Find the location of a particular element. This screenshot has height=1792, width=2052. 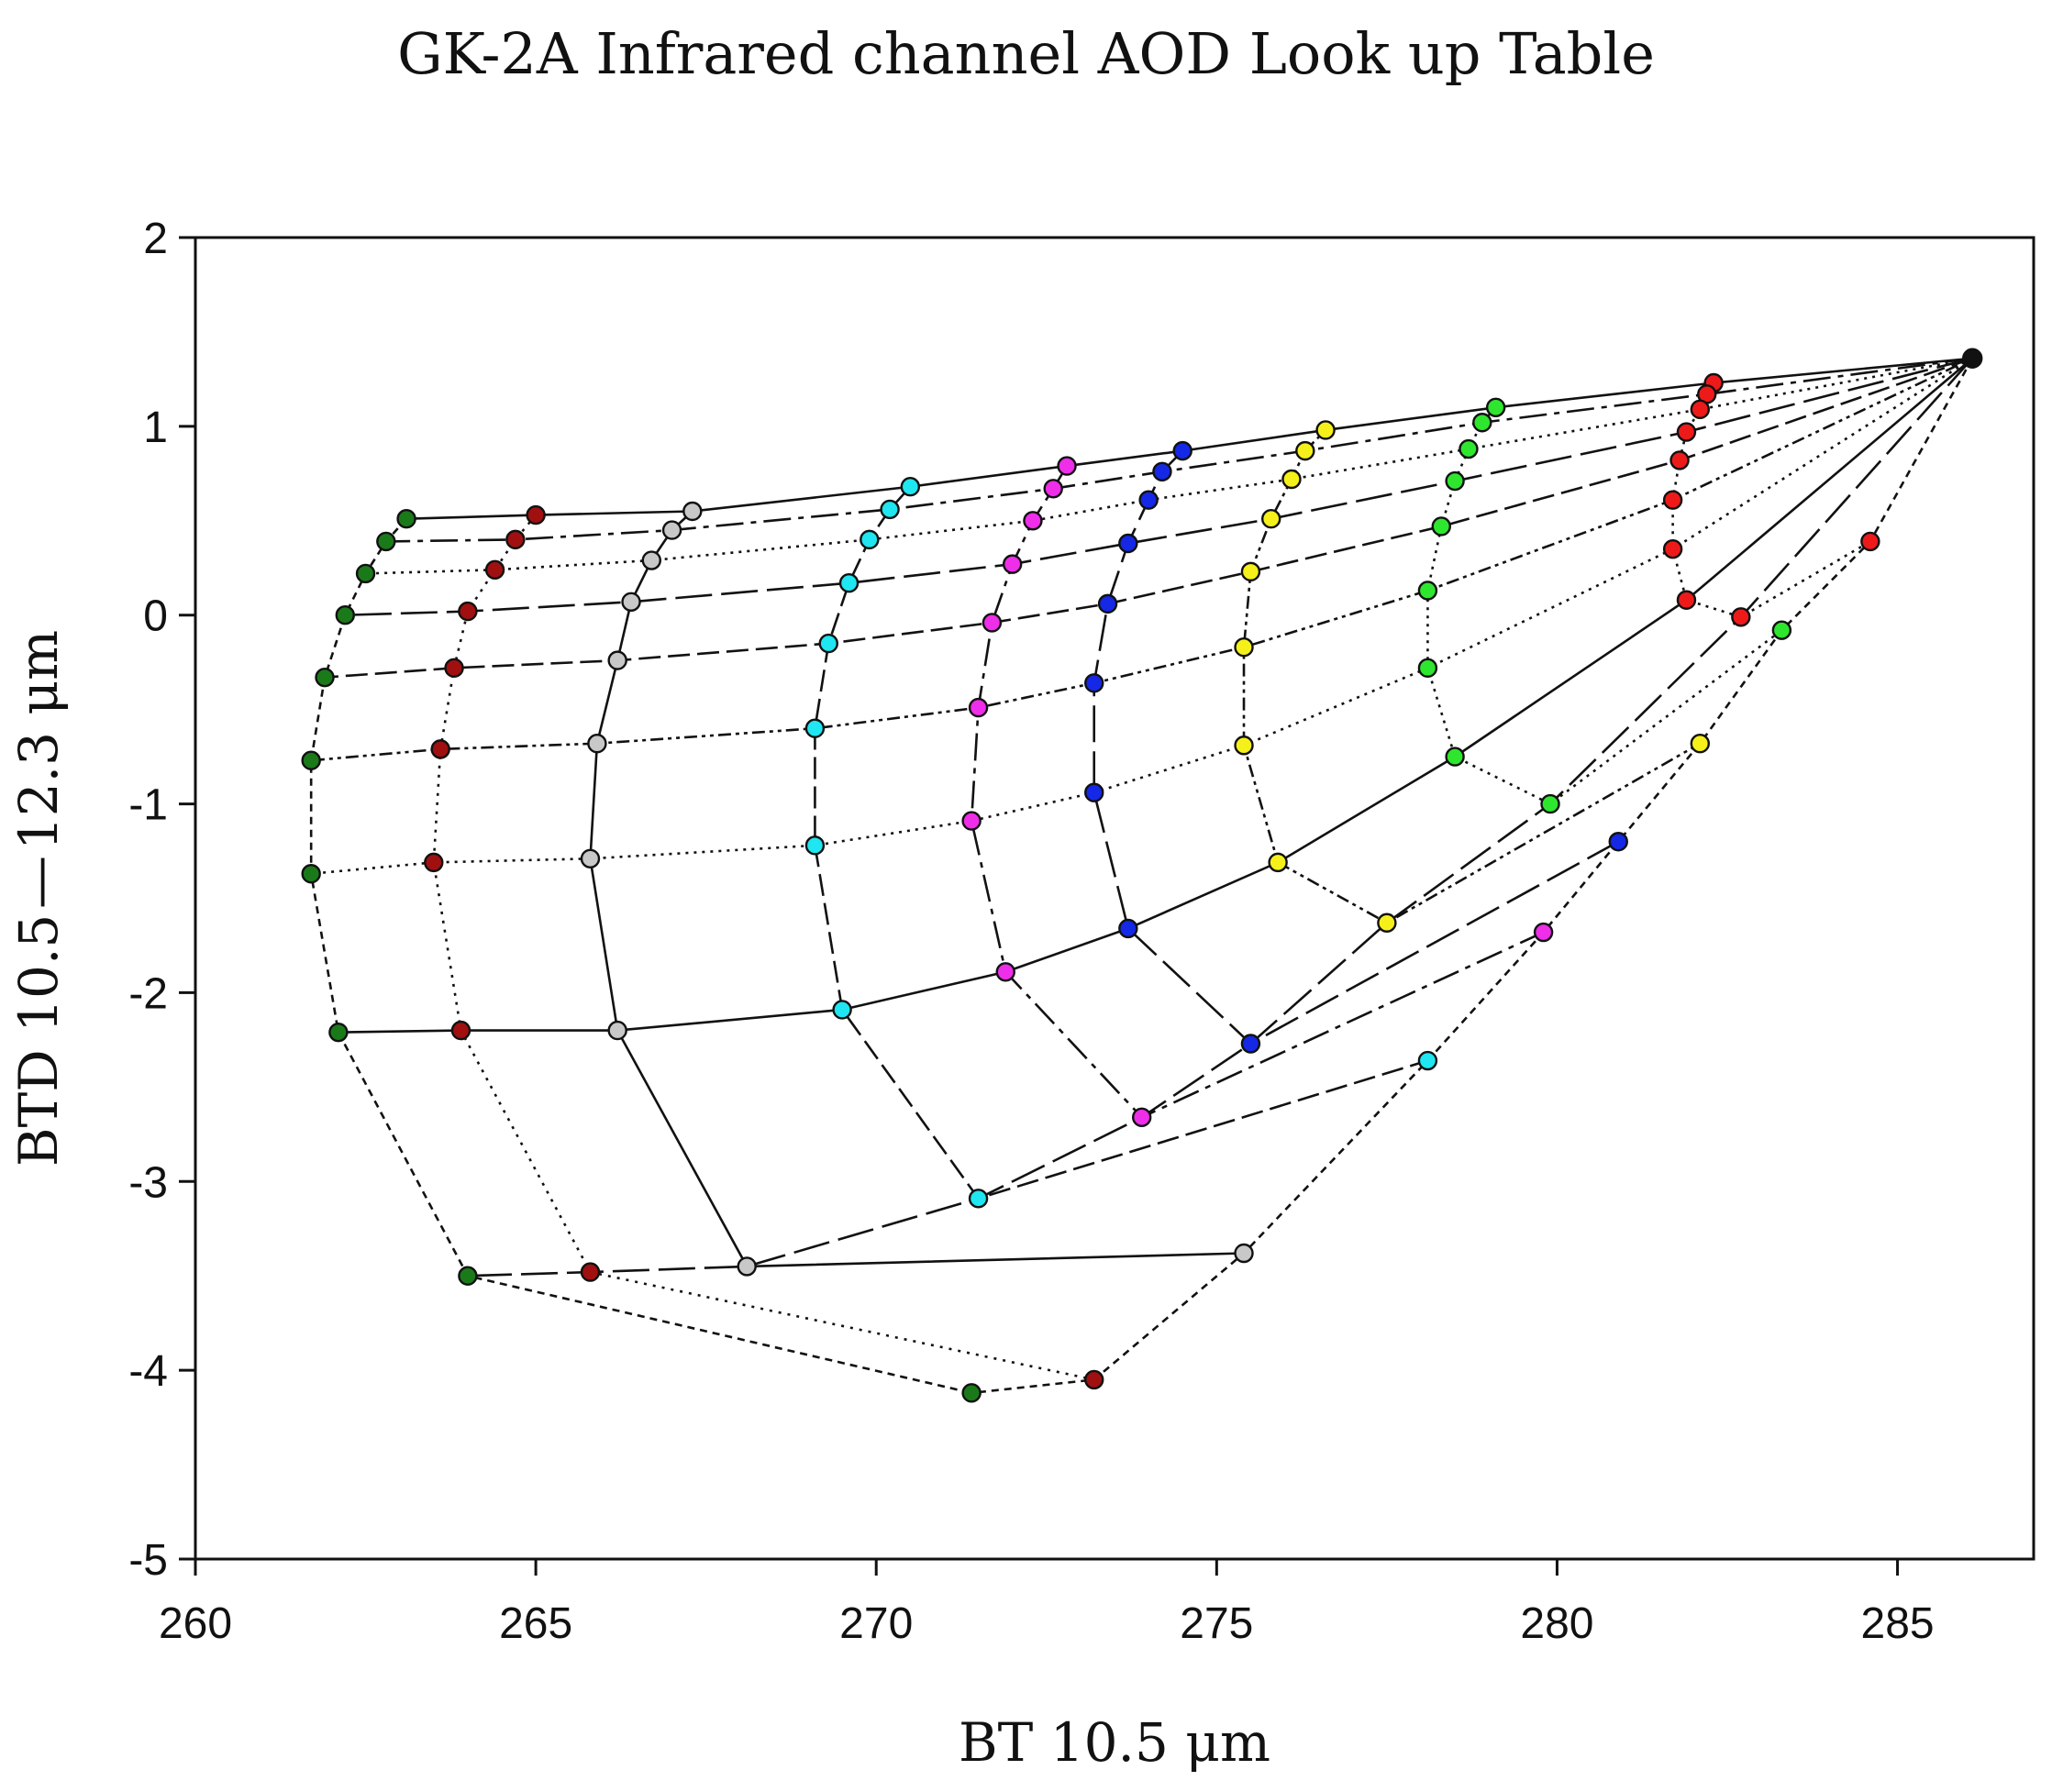

y-axis: 2 1 0 -1 -2 -3 -4 -5 is located at coordinates (161, 900).